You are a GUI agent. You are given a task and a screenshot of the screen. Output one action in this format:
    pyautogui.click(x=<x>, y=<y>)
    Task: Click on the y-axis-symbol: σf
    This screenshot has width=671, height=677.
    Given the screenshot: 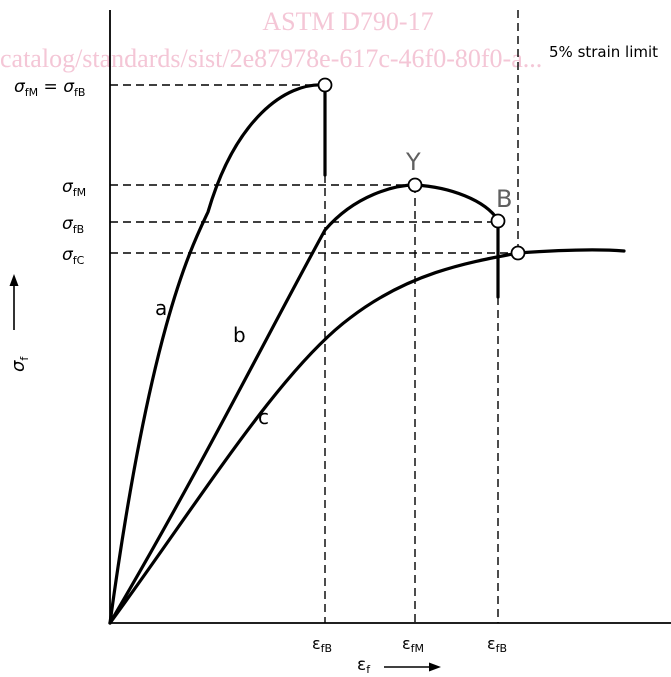 What is the action you would take?
    pyautogui.click(x=19, y=364)
    